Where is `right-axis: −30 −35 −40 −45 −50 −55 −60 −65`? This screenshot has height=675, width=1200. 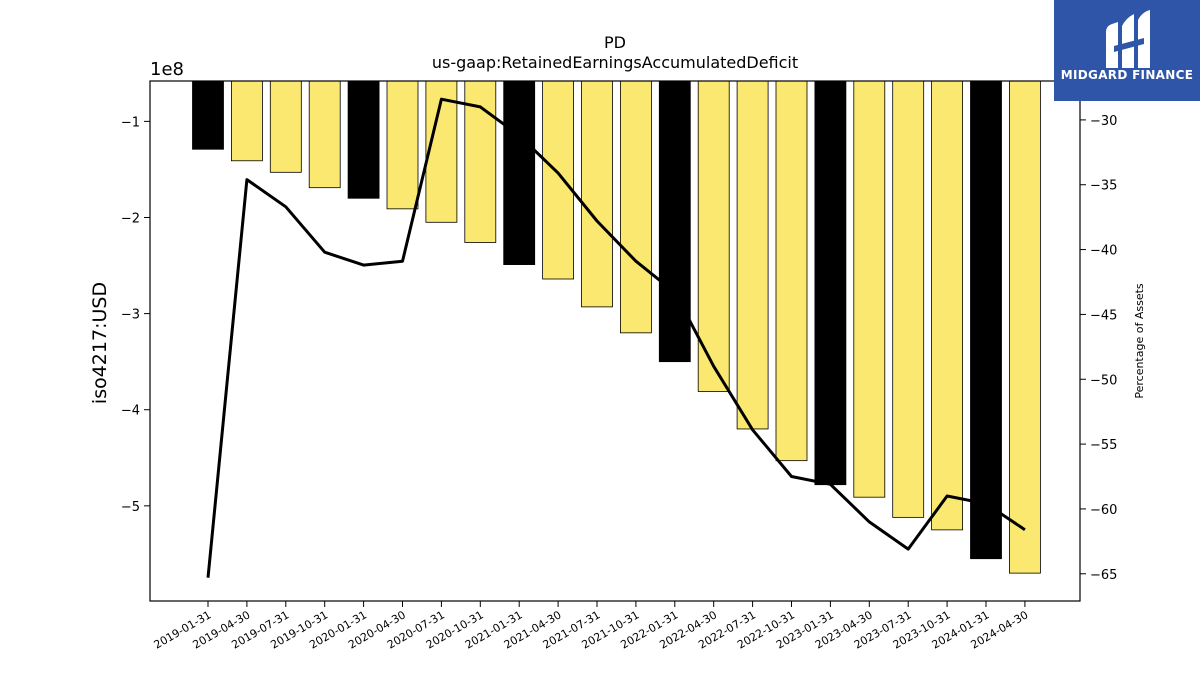
right-axis: −30 −35 −40 −45 −50 −55 −60 −65 is located at coordinates (1098, 348).